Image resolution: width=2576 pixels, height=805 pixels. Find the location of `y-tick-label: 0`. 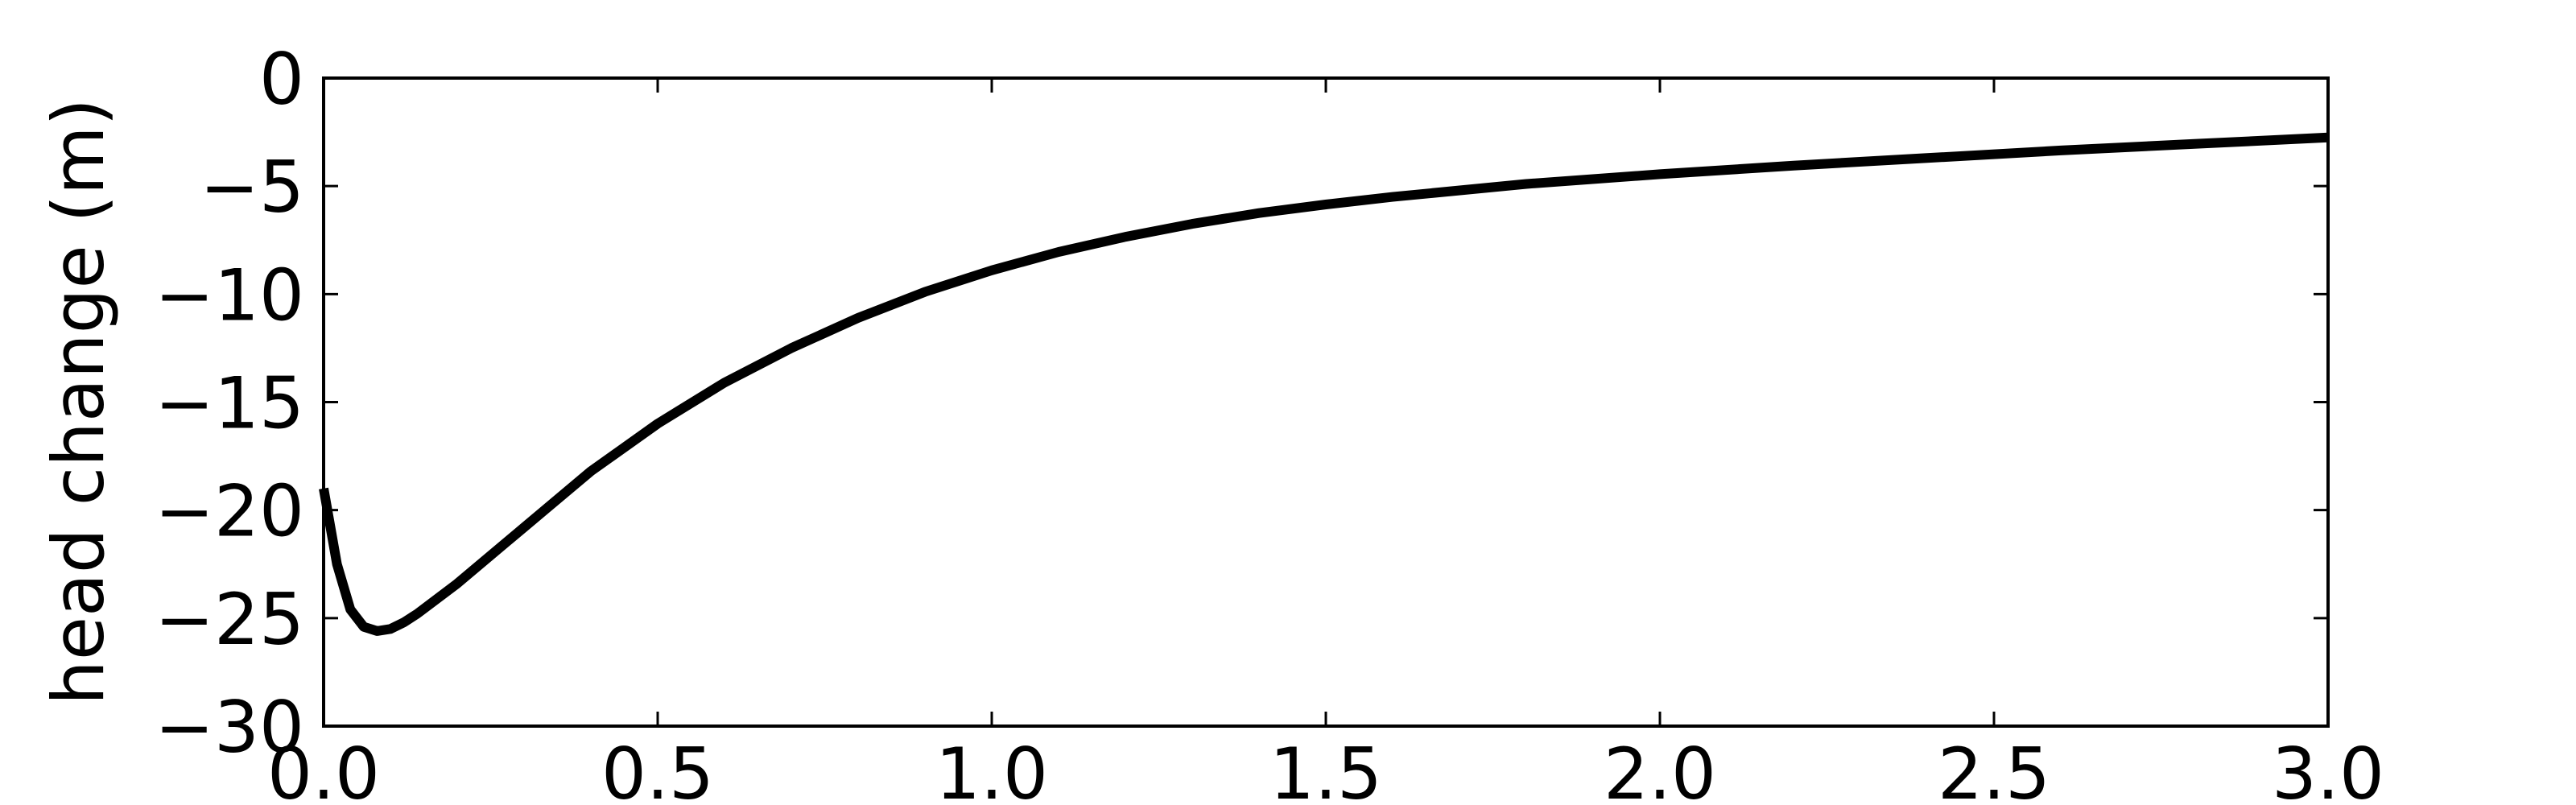

y-tick-label: 0 is located at coordinates (281, 79).